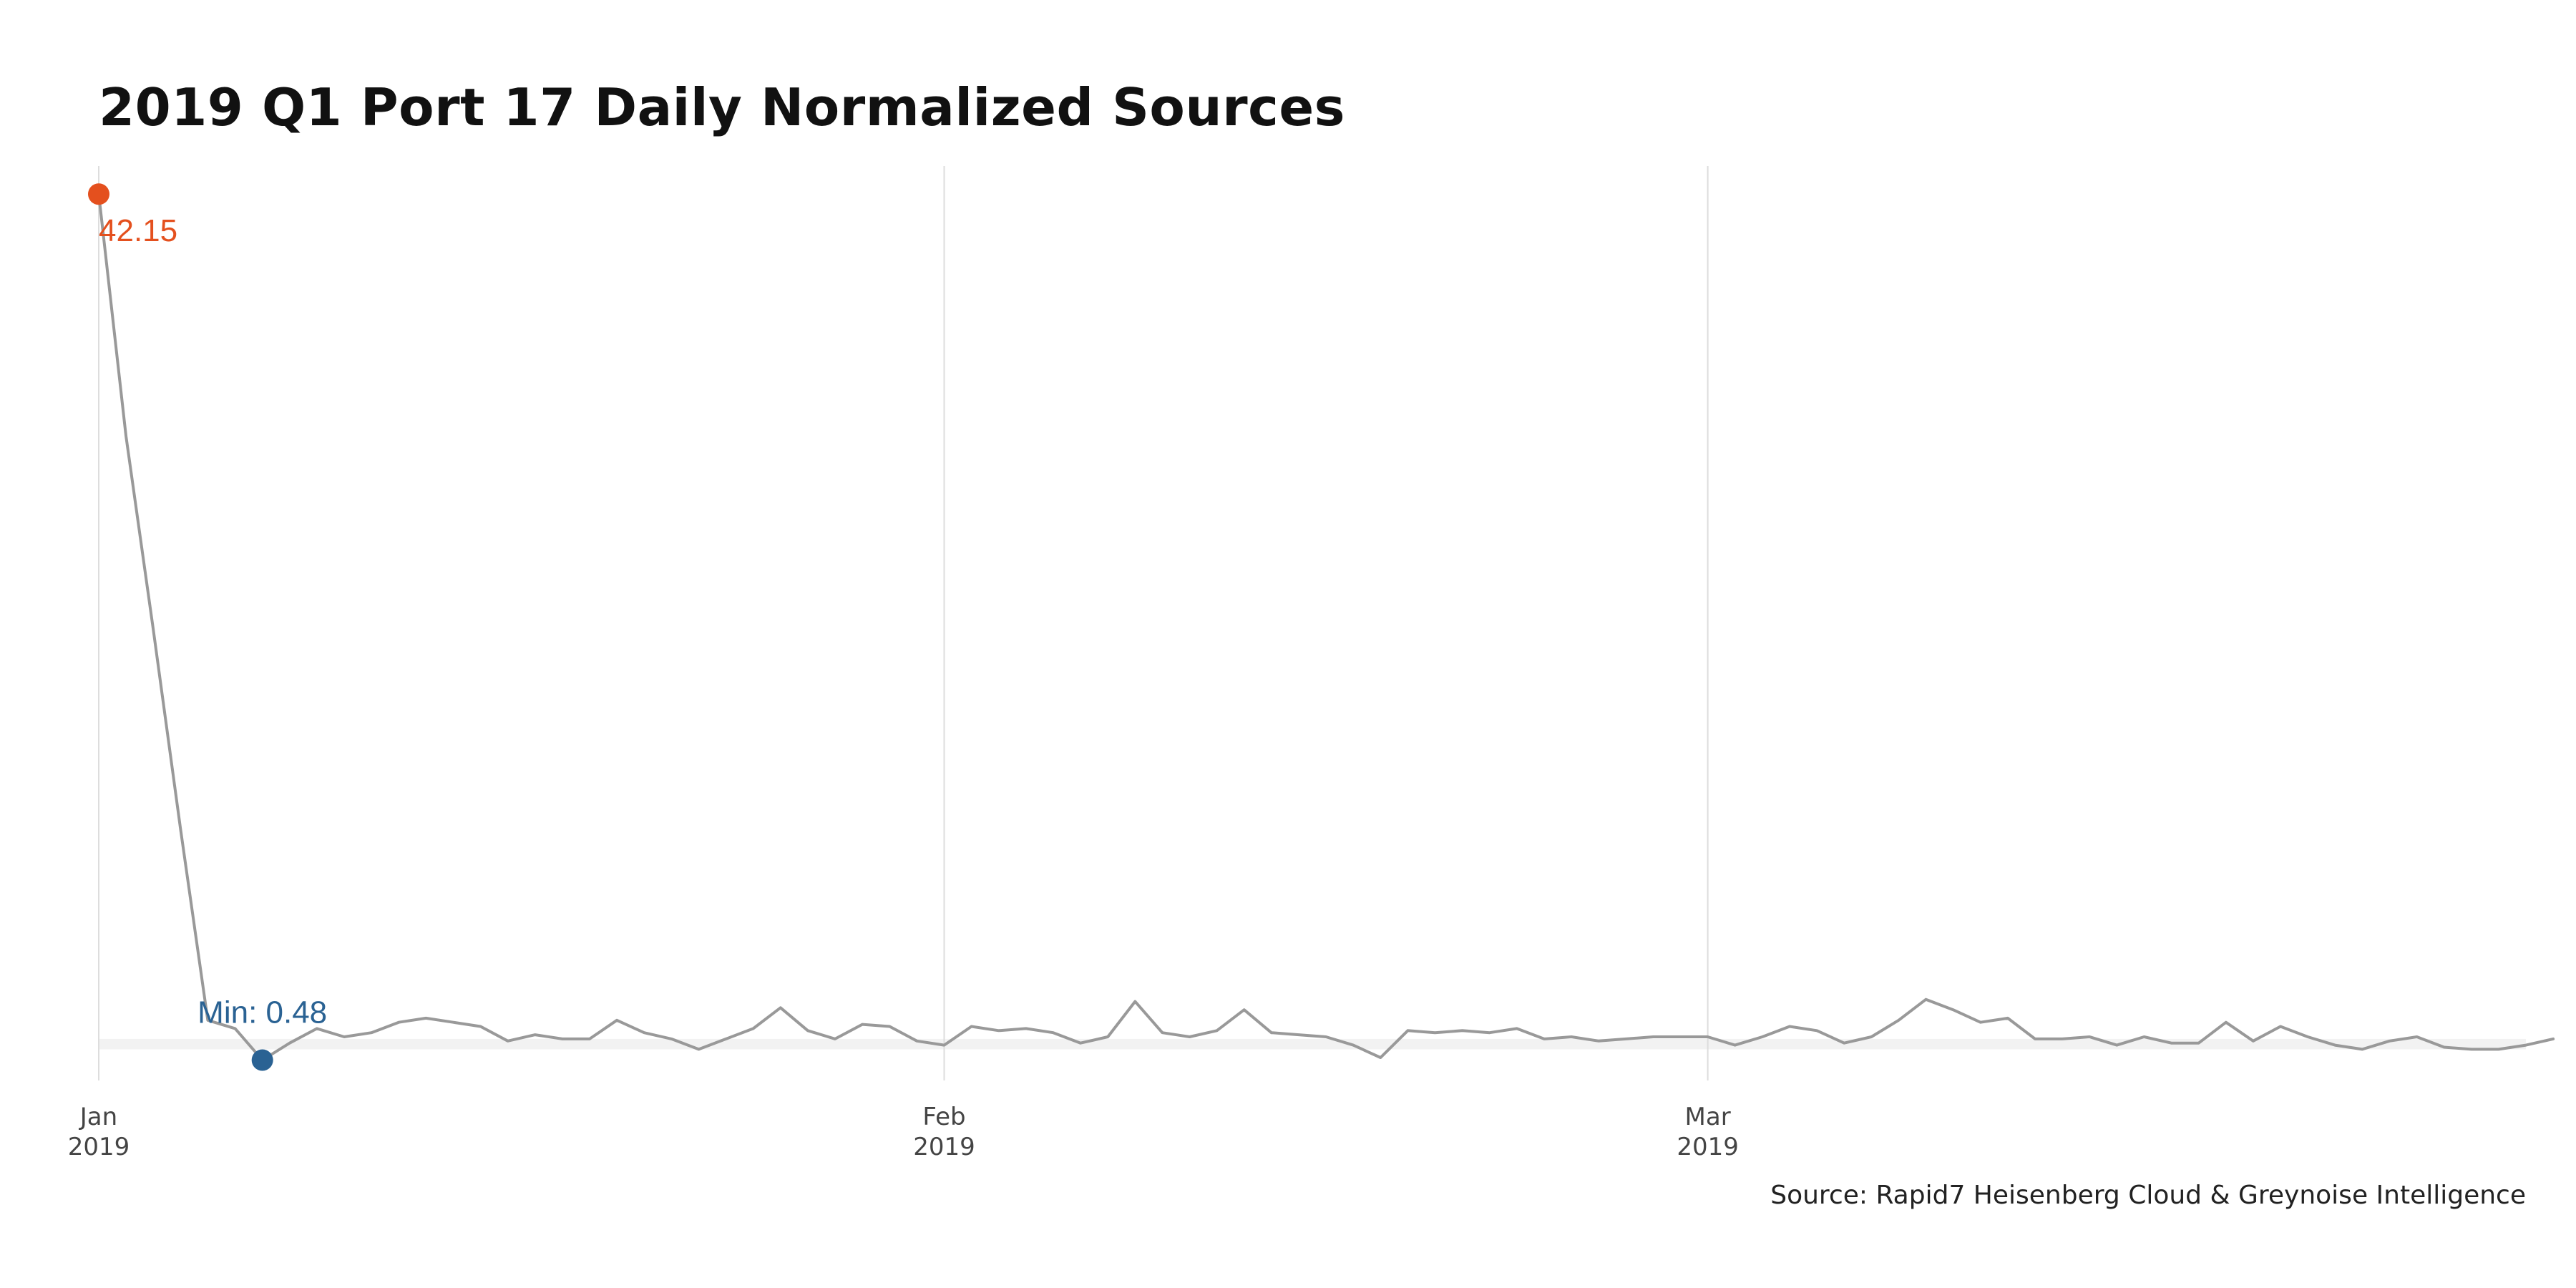 The height and width of the screenshot is (1288, 2576). What do you see at coordinates (98, 194) in the screenshot?
I see `max-point` at bounding box center [98, 194].